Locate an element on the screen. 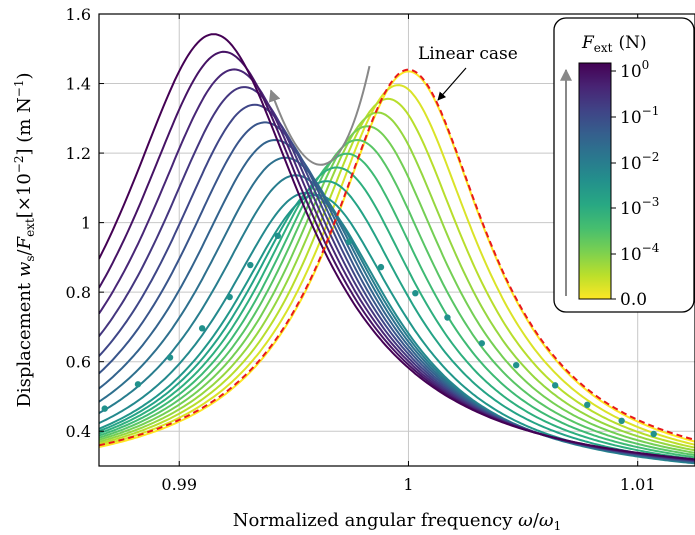  x-axis-label-sub: 1 is located at coordinates (558, 526).